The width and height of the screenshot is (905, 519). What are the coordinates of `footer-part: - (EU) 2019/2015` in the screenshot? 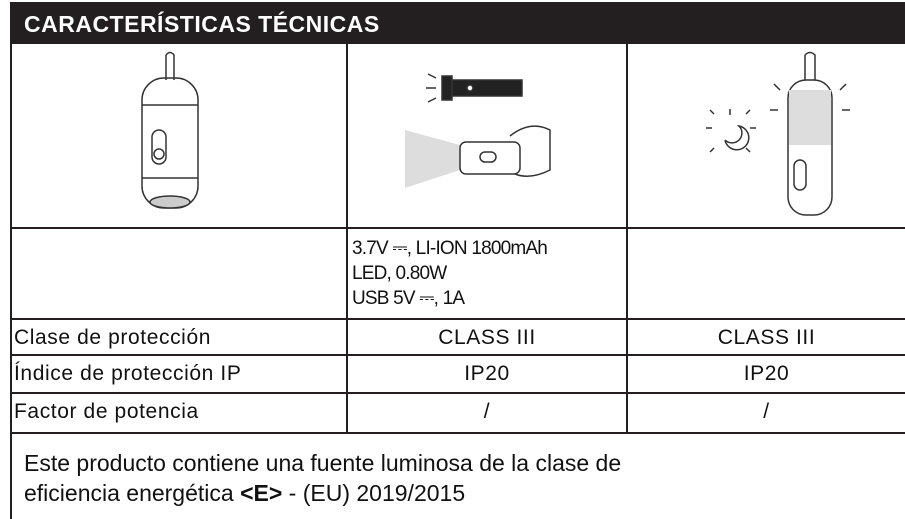 It's located at (374, 493).